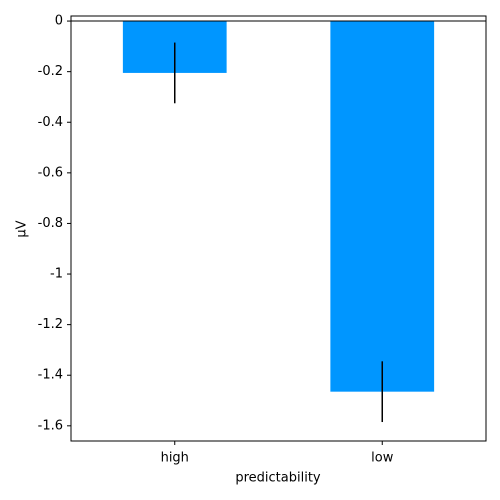 The width and height of the screenshot is (500, 500). Describe the element at coordinates (50, 122) in the screenshot. I see `y-tick-label: -0.4` at that location.